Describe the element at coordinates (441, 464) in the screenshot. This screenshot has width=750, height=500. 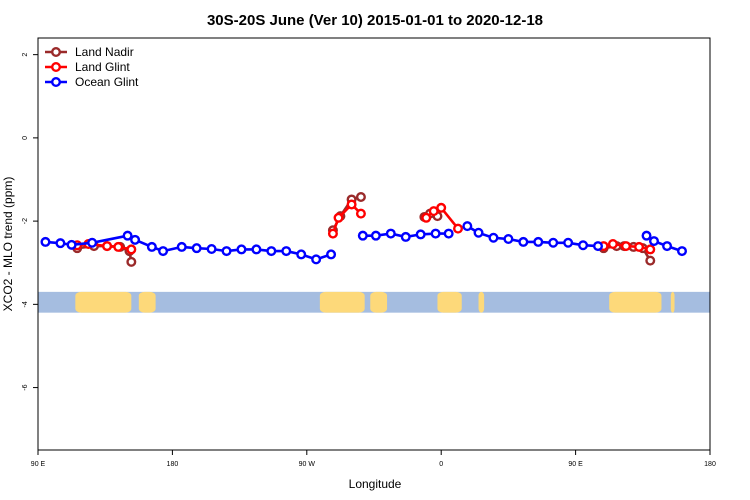
I see `x-tick-label-3: 0` at that location.